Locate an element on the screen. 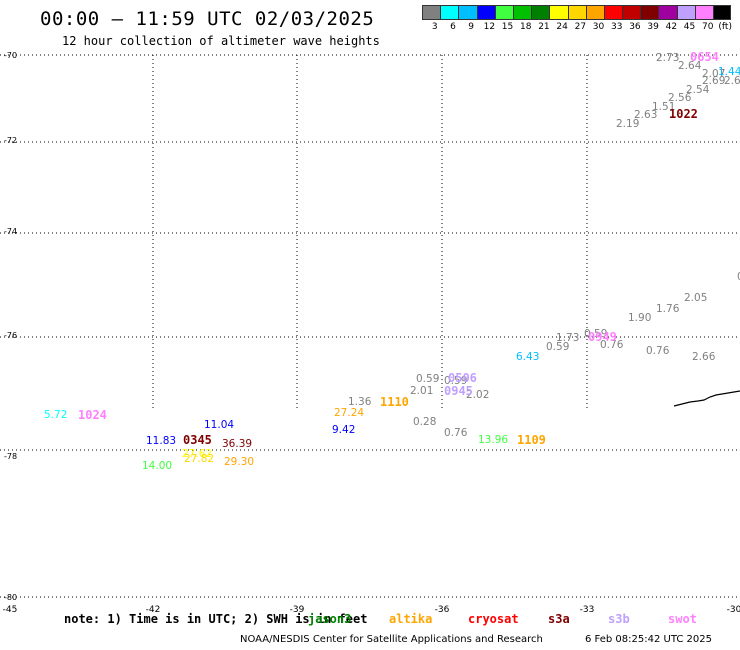 Image resolution: width=740 pixels, height=650 pixels. pass-time-label: 0345 is located at coordinates (197, 440).